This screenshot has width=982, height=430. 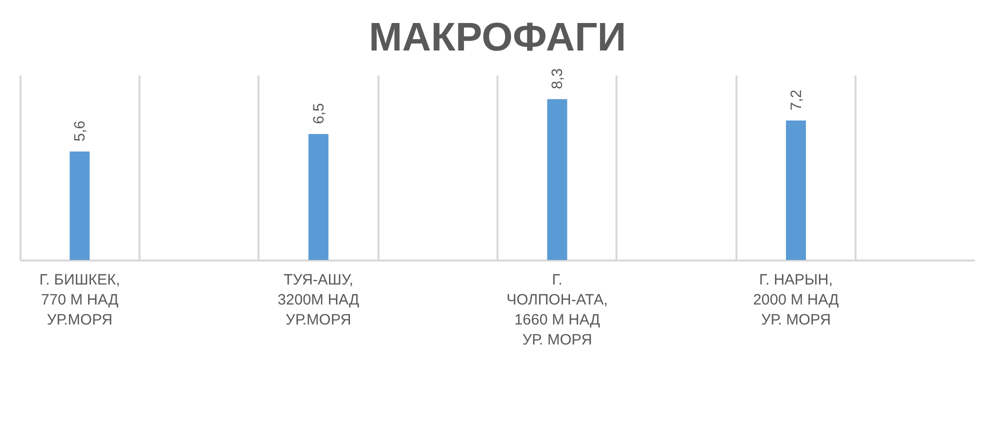 I want to click on data-label: 7,2, so click(x=796, y=100).